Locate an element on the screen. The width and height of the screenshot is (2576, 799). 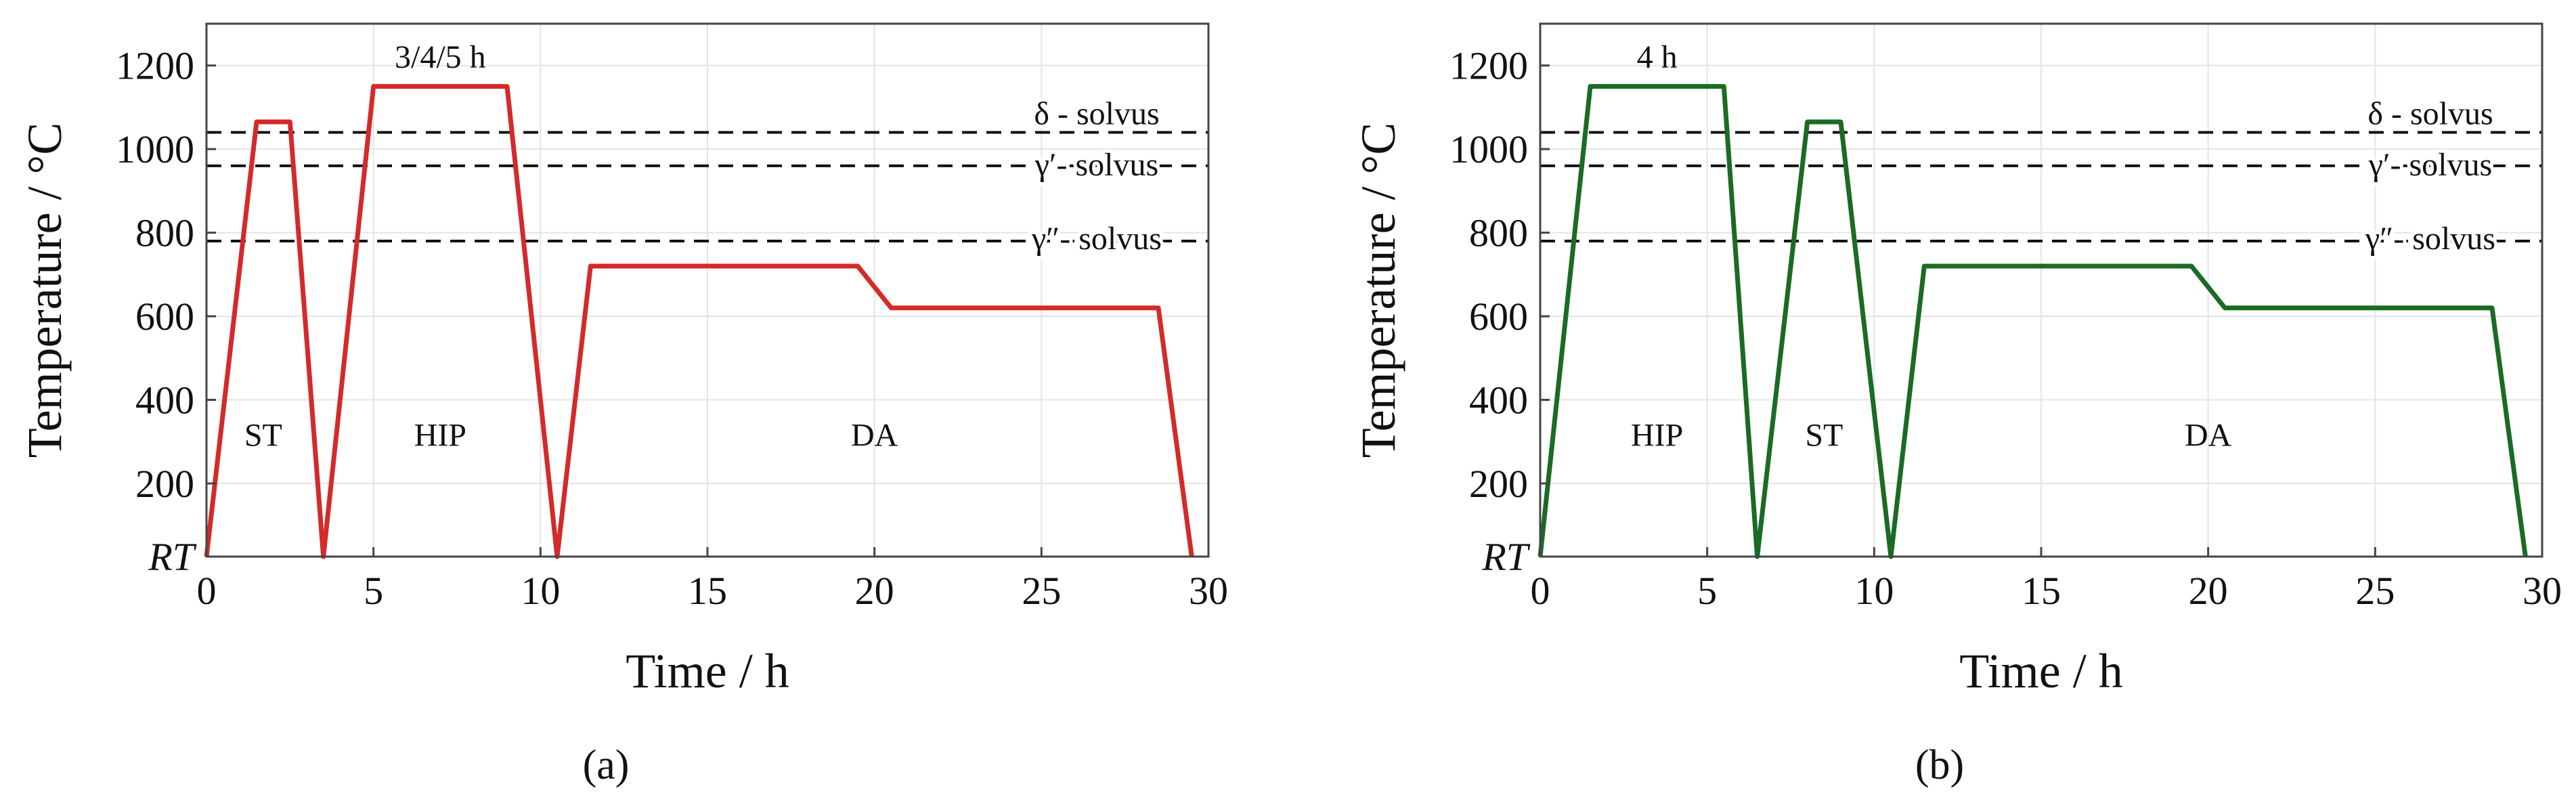
panel-caption: (a) is located at coordinates (606, 765).